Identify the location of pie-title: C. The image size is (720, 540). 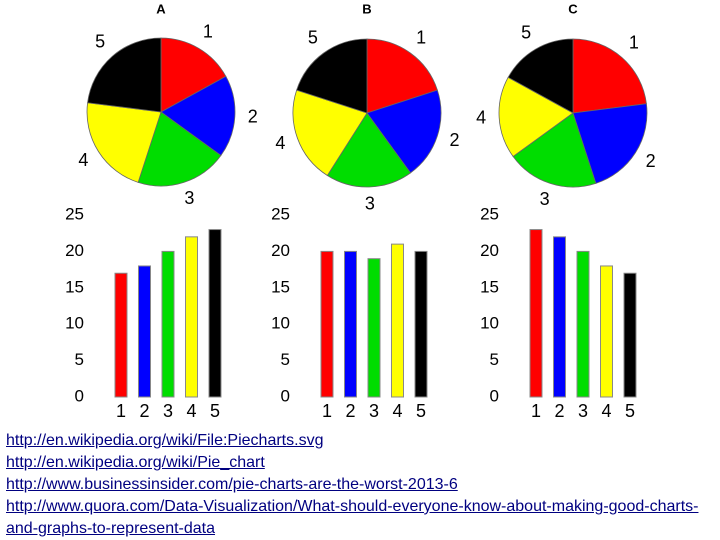
(573, 8).